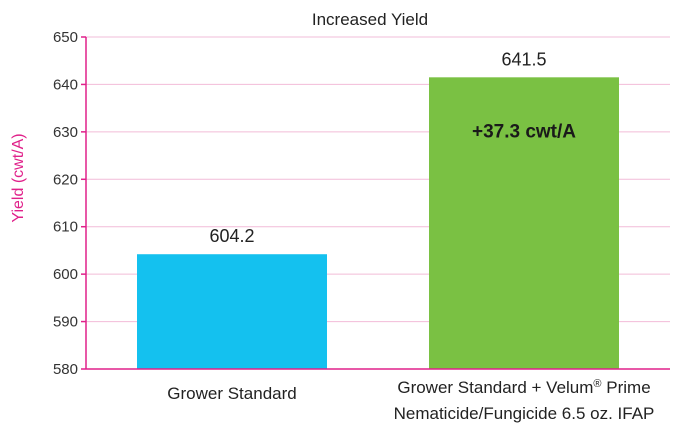 The image size is (675, 427). What do you see at coordinates (65, 203) in the screenshot?
I see `y-tick-labels: 580 590 600 610 620 630 640 650` at bounding box center [65, 203].